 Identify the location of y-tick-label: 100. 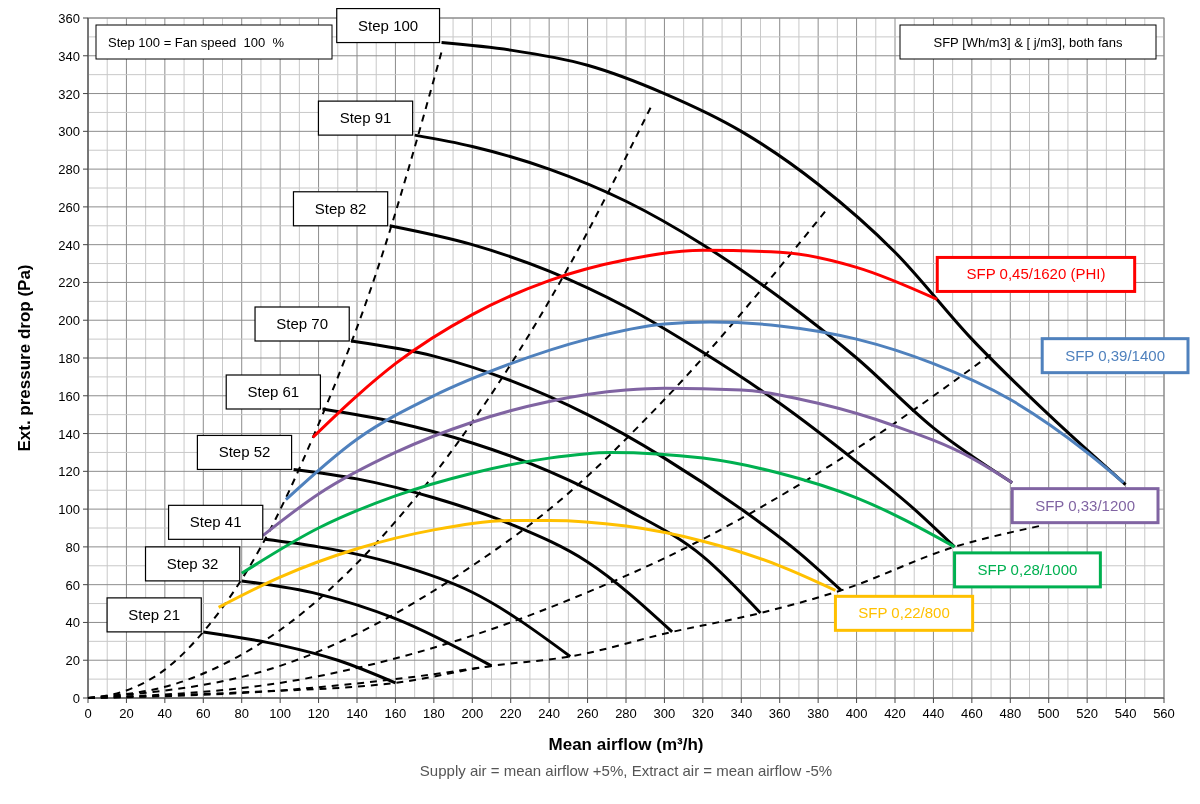
(69, 510).